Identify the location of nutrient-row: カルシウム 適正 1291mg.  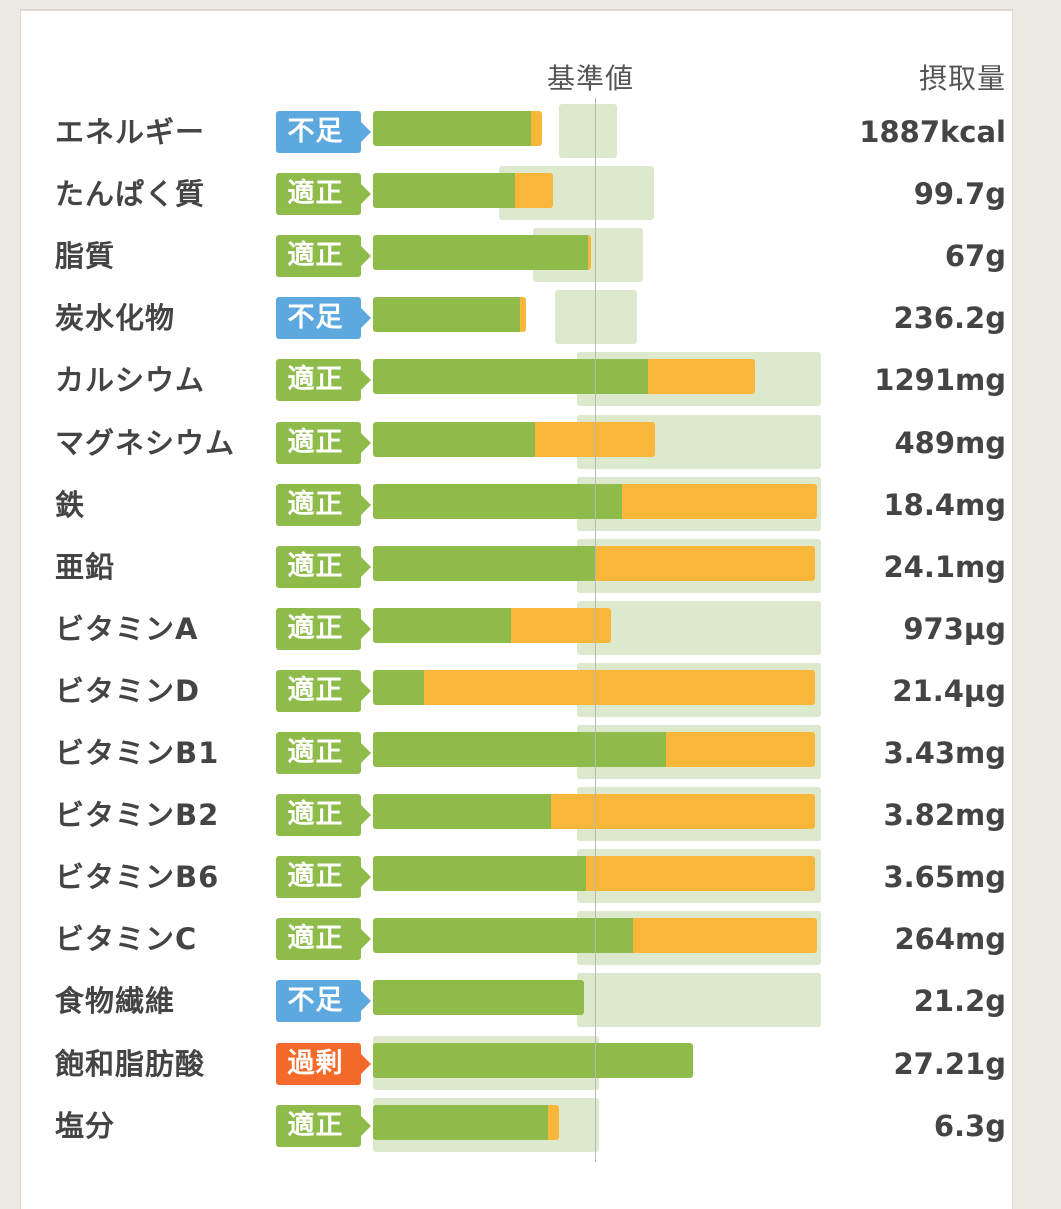
(530, 386).